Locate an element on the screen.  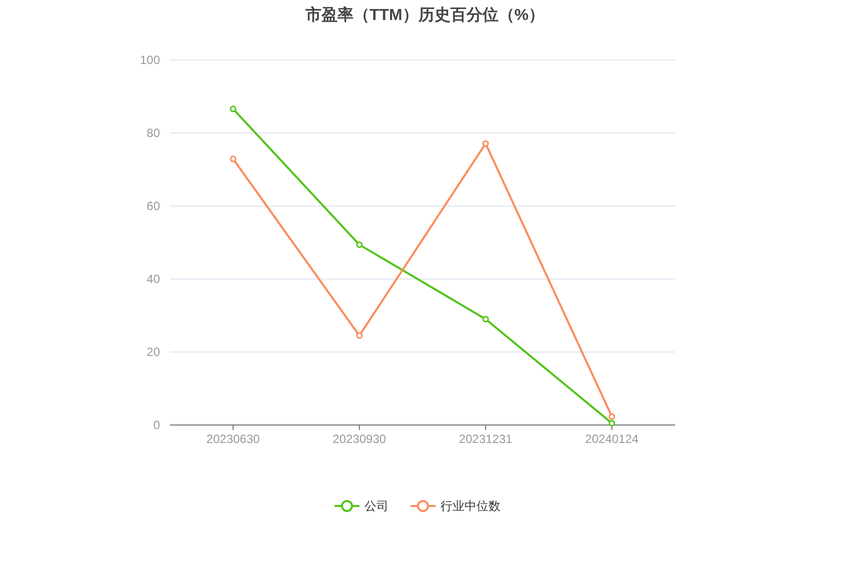
chart-title: 市盈率（TTM）历史百分位（%） is located at coordinates (424, 14).